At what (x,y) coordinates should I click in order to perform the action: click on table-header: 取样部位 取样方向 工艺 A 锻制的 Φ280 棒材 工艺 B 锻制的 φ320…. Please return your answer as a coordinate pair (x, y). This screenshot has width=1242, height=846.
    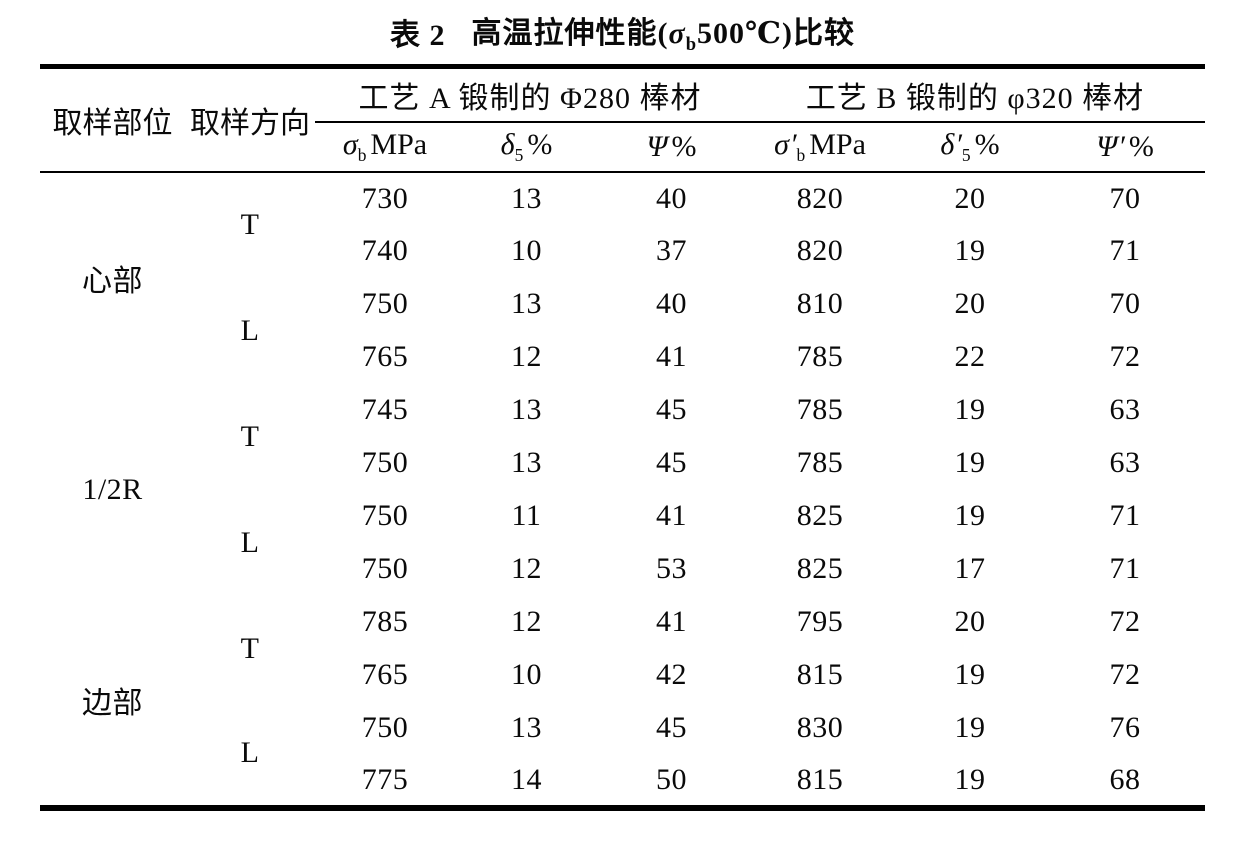
    Looking at the image, I should click on (623, 119).